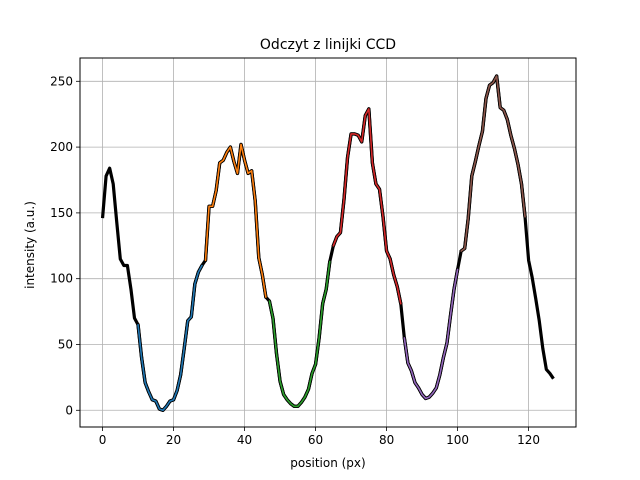  I want to click on x-tick-label: 20, so click(173, 440).